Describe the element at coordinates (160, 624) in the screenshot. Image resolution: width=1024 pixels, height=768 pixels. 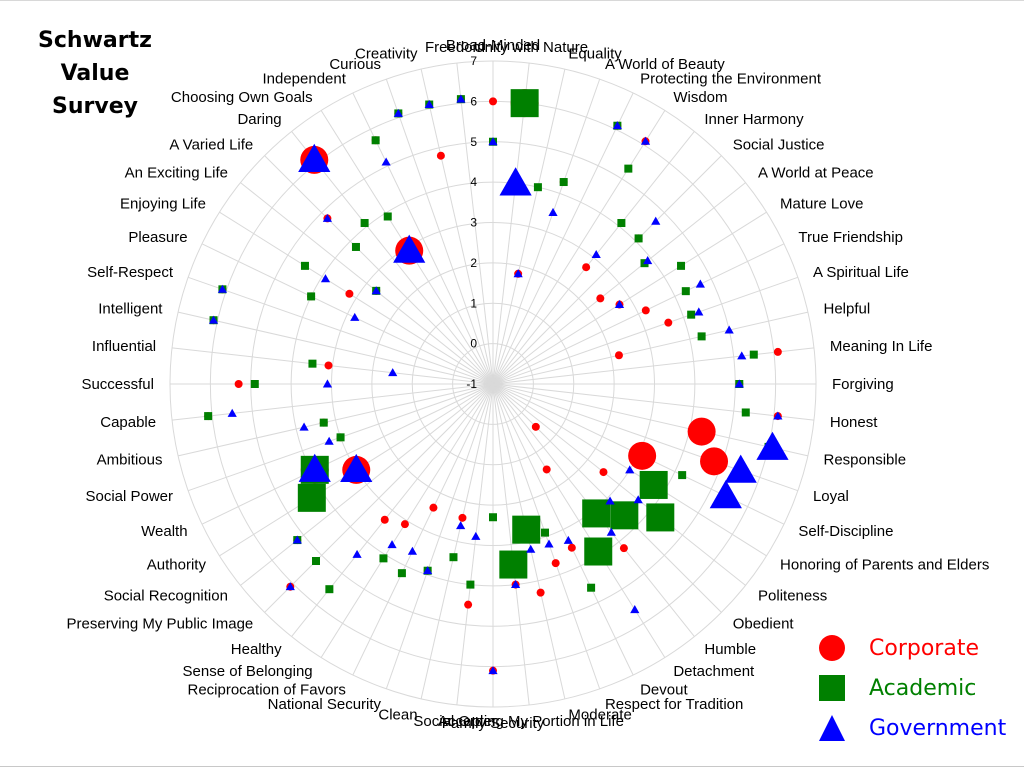
I see `category-label: Preserving My Public Image` at that location.